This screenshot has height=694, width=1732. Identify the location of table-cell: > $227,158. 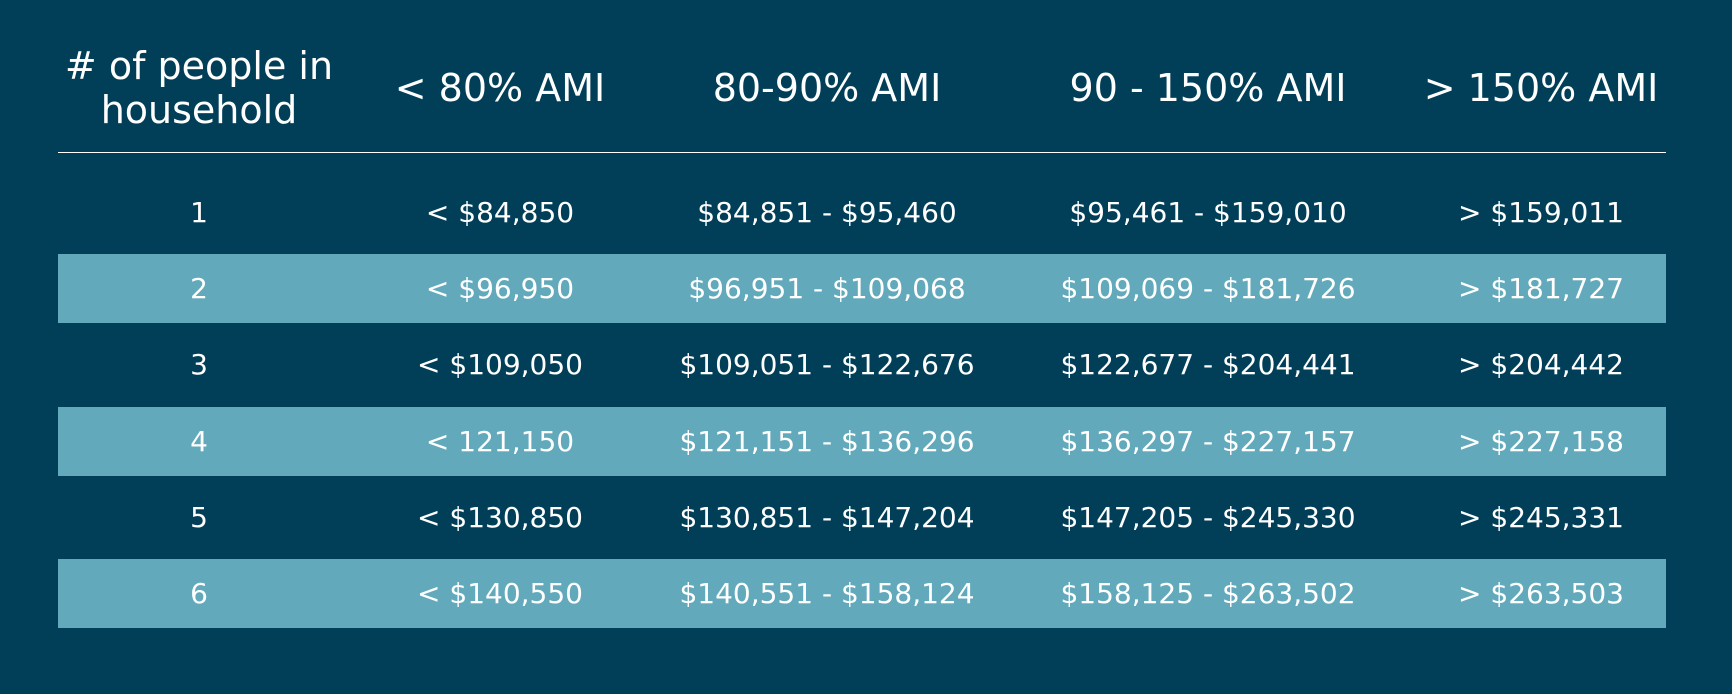
(1541, 441).